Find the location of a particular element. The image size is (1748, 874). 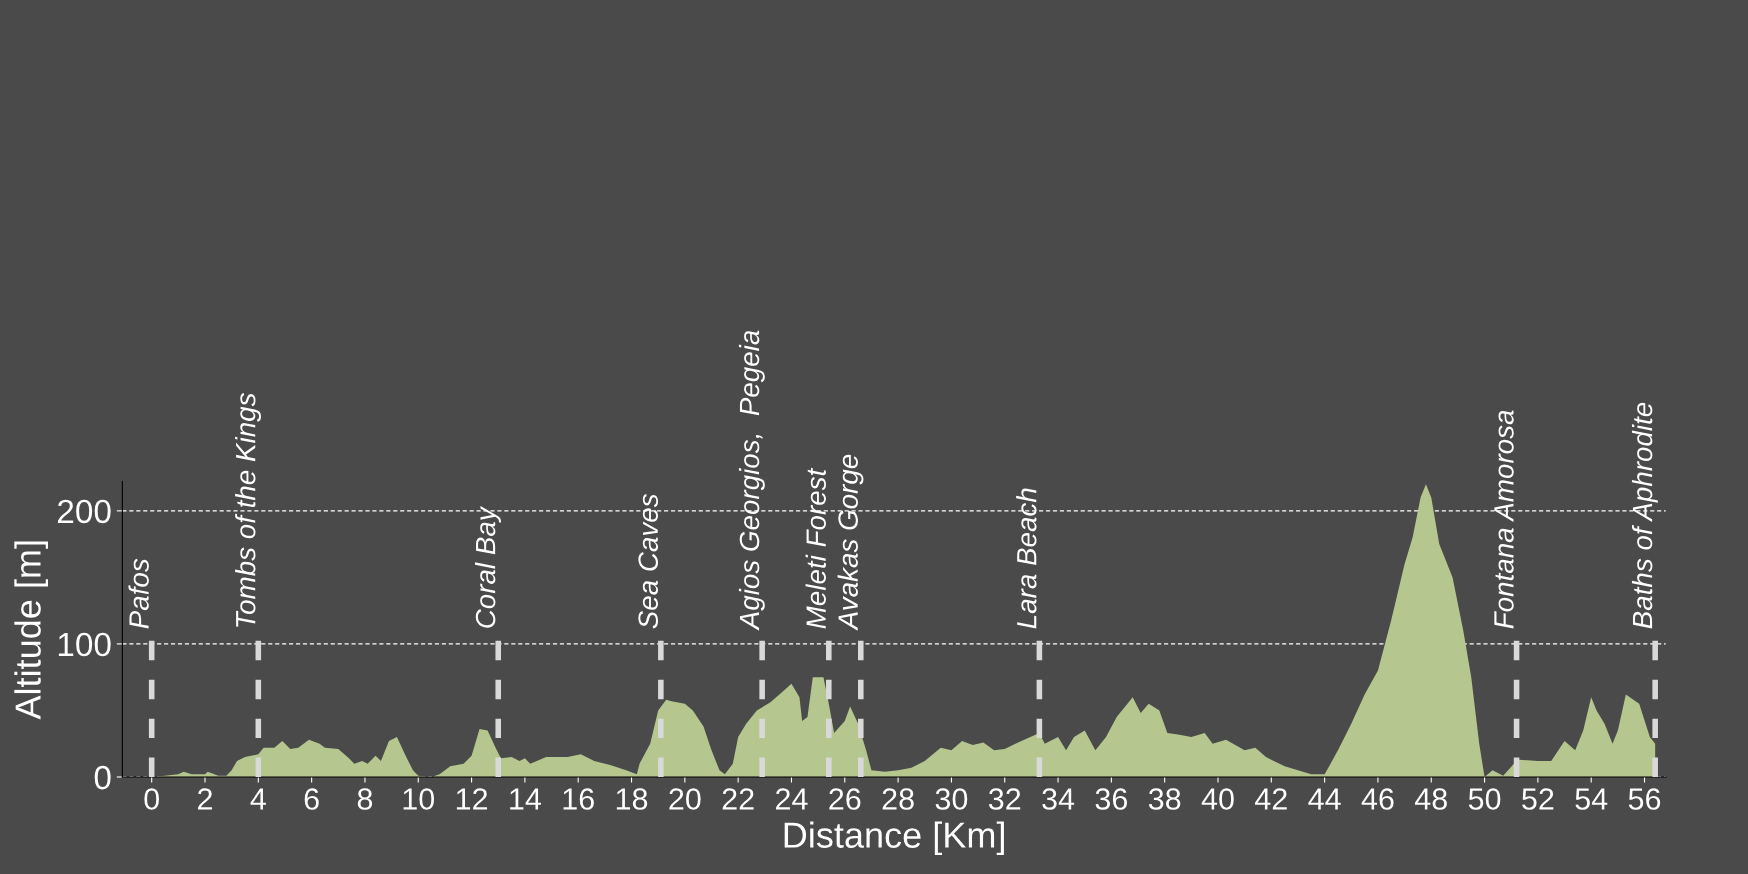

x-tick-label: 6 is located at coordinates (311, 799).